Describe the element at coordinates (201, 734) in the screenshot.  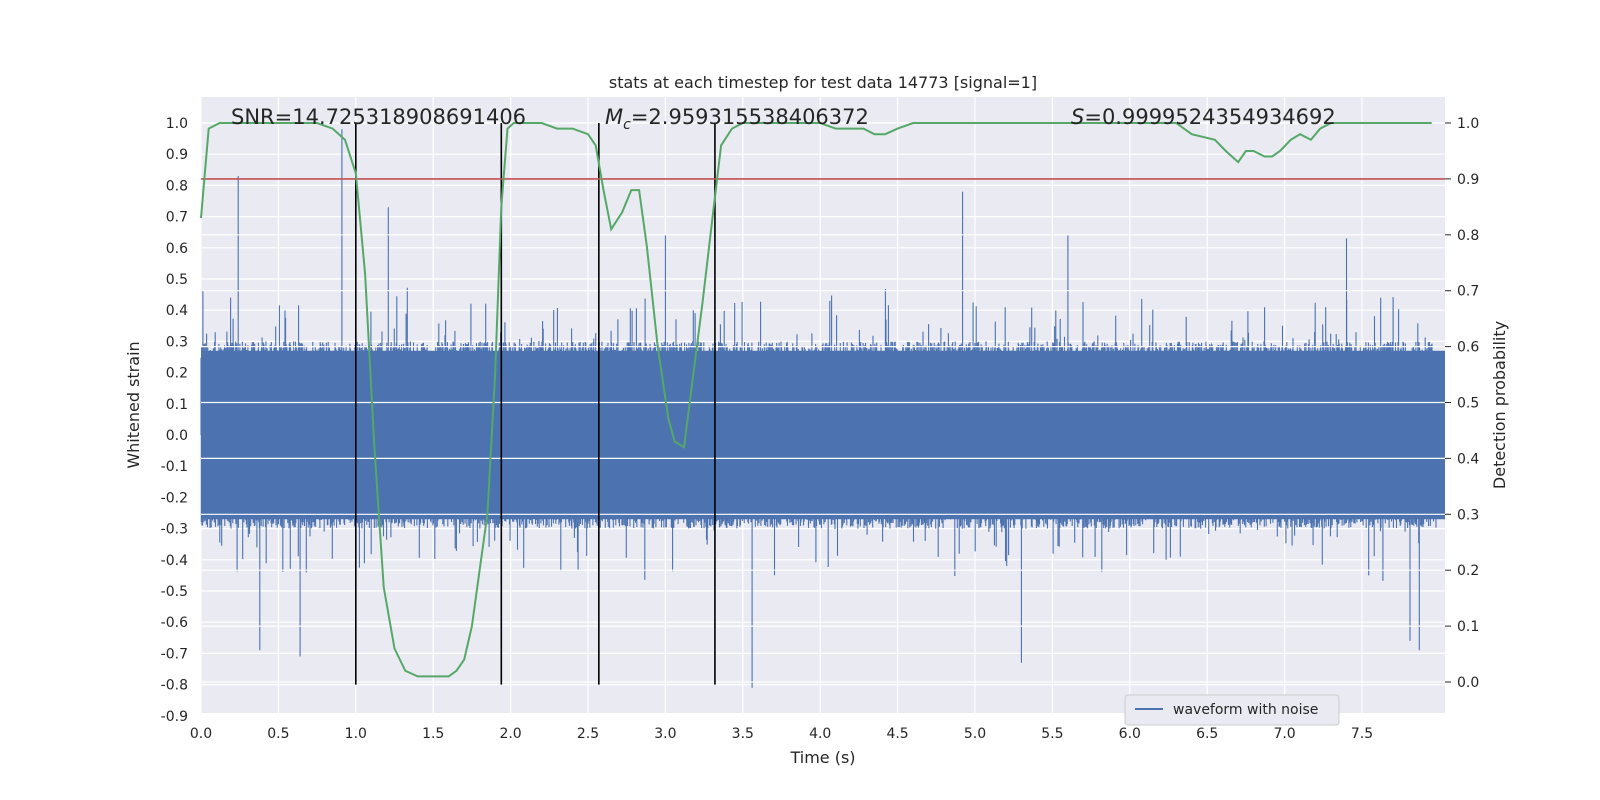
I see `x-tick-label-0: 0.0` at that location.